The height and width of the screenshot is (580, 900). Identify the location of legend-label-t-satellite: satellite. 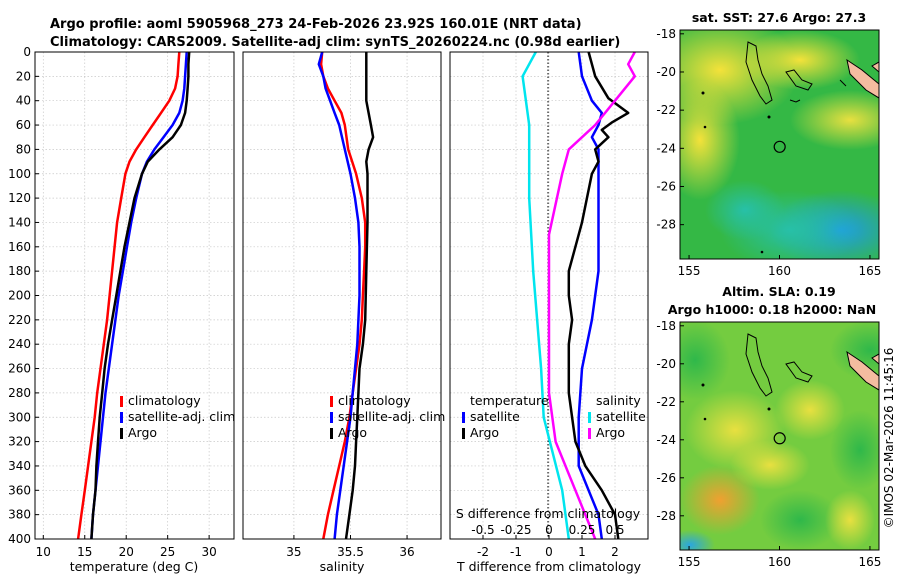
(495, 416).